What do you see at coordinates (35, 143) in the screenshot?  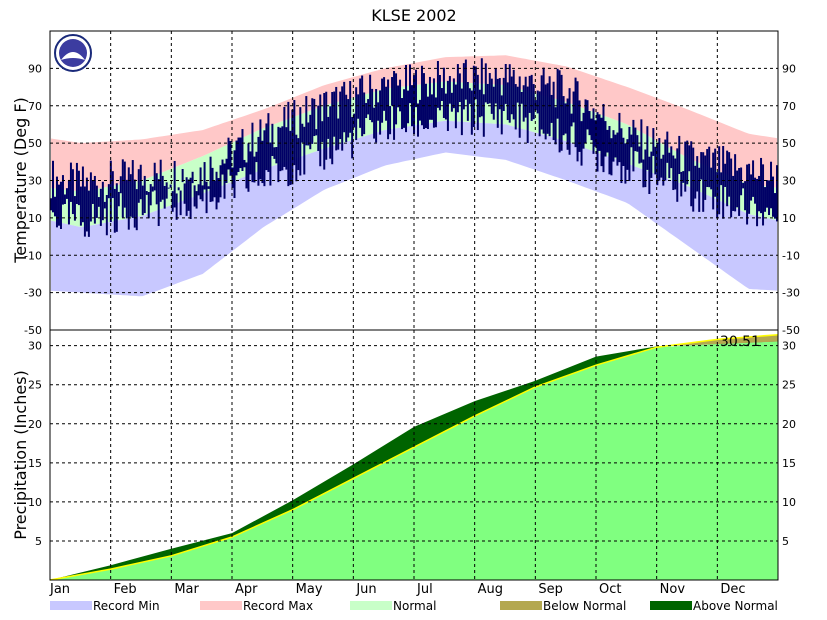 I see `temperature-tick-label-left: 50` at bounding box center [35, 143].